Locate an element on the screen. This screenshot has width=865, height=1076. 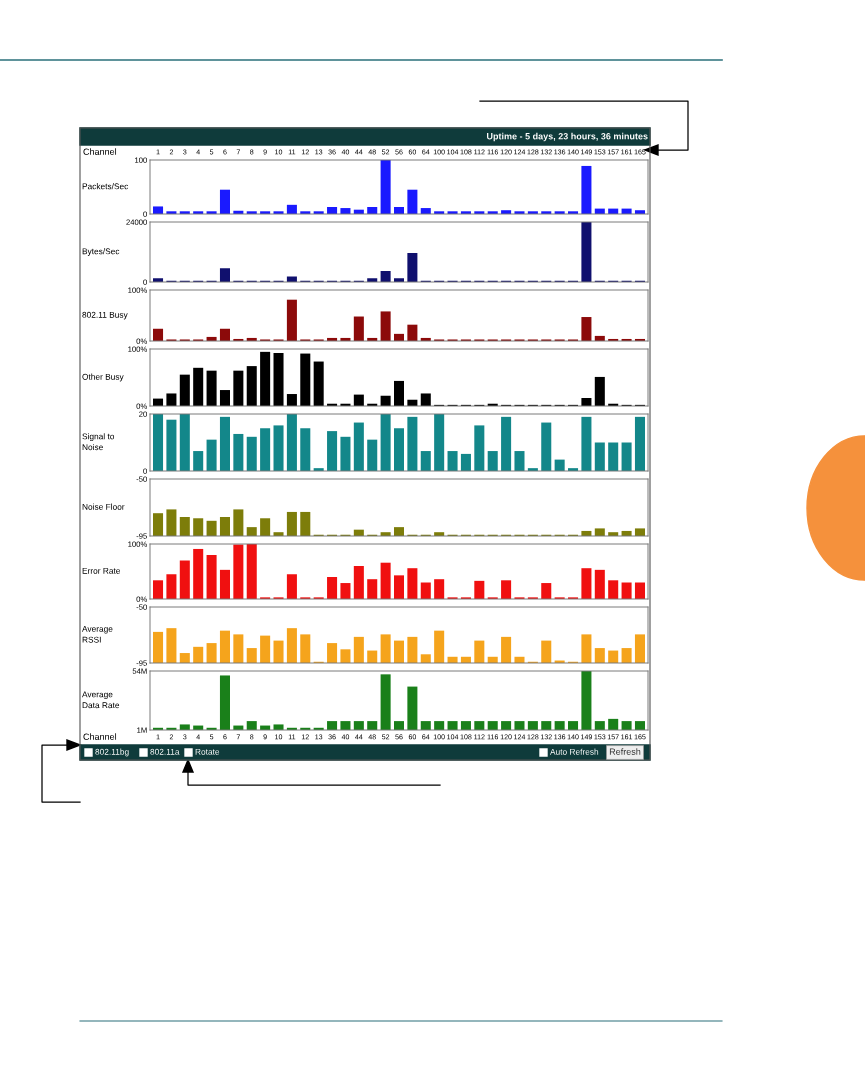
text: Auto Refresh is located at coordinates (574, 751).